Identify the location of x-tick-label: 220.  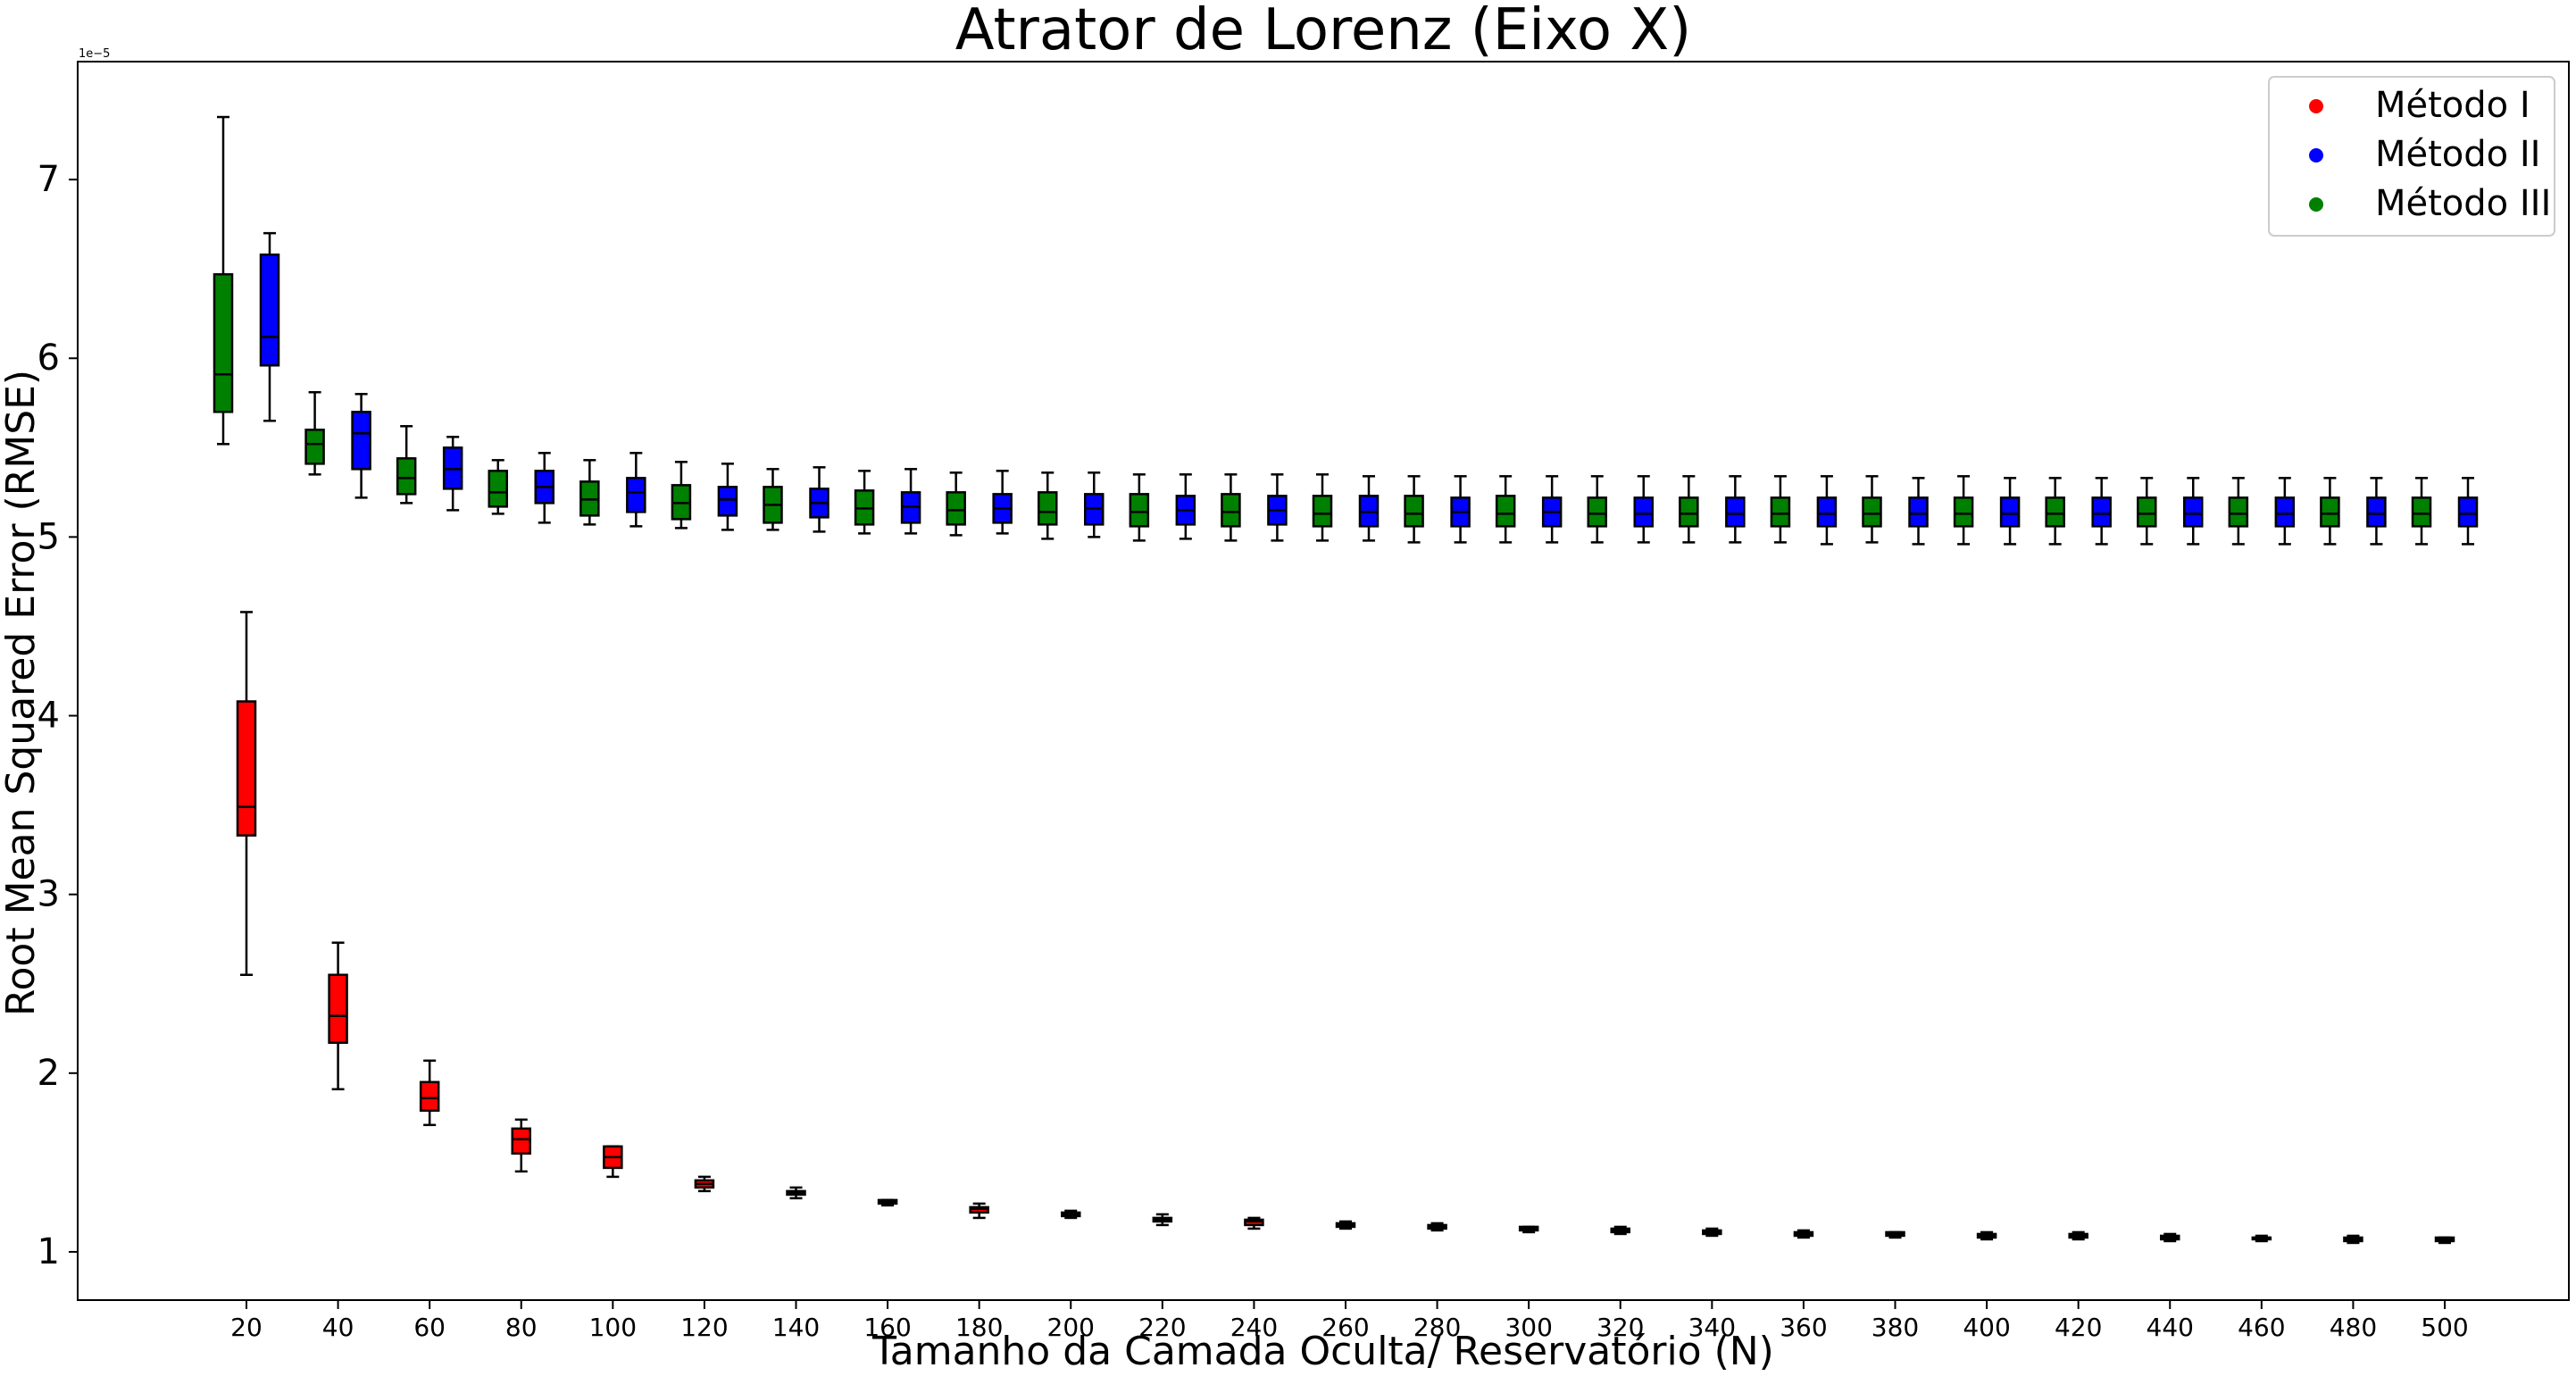
(1162, 1328).